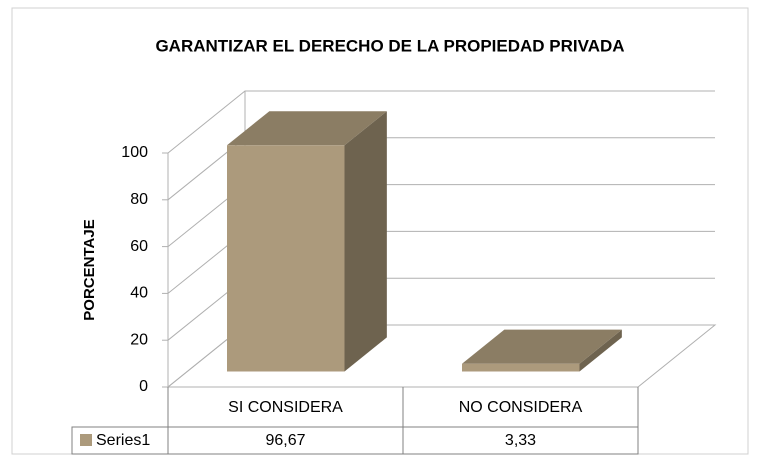 The image size is (759, 461). I want to click on y-tick-label: 60, so click(139, 246).